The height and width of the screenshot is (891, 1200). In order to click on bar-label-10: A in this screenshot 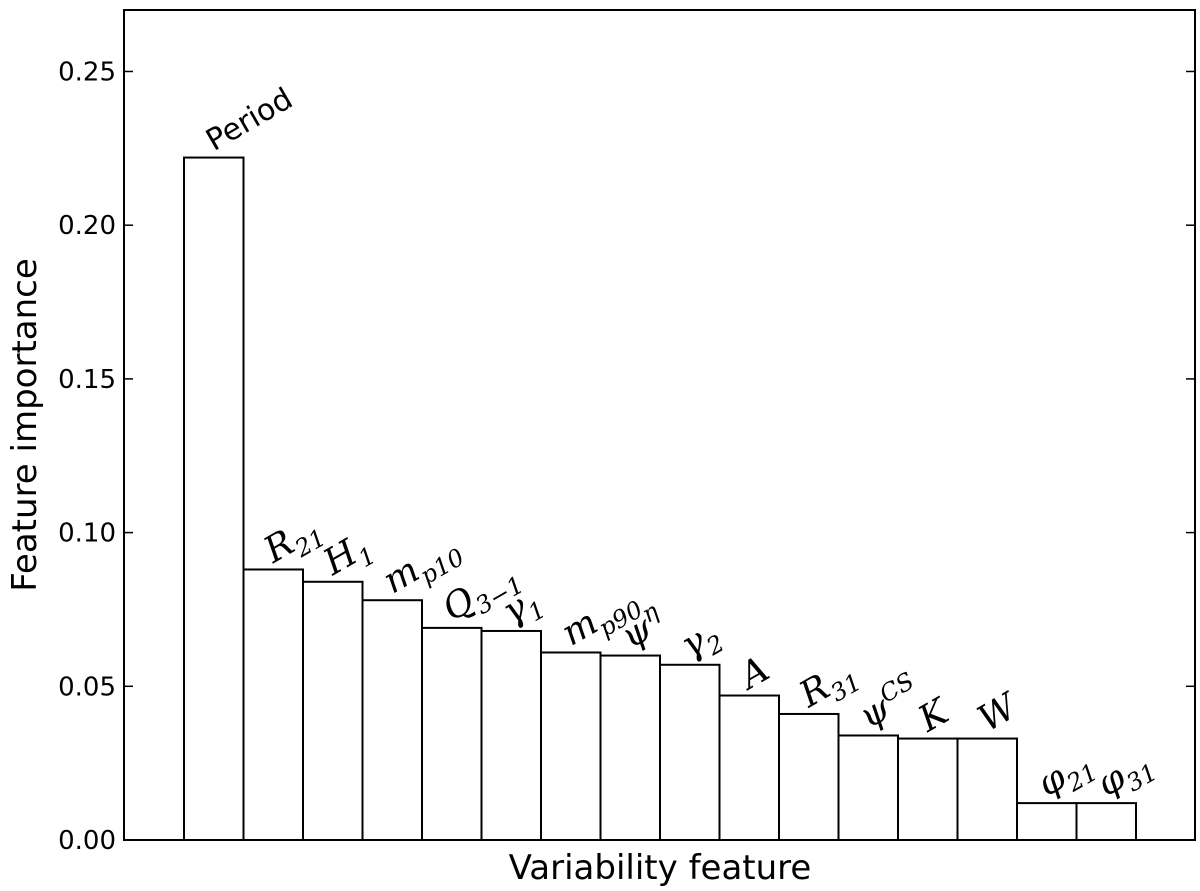, I will do `click(754, 674)`.